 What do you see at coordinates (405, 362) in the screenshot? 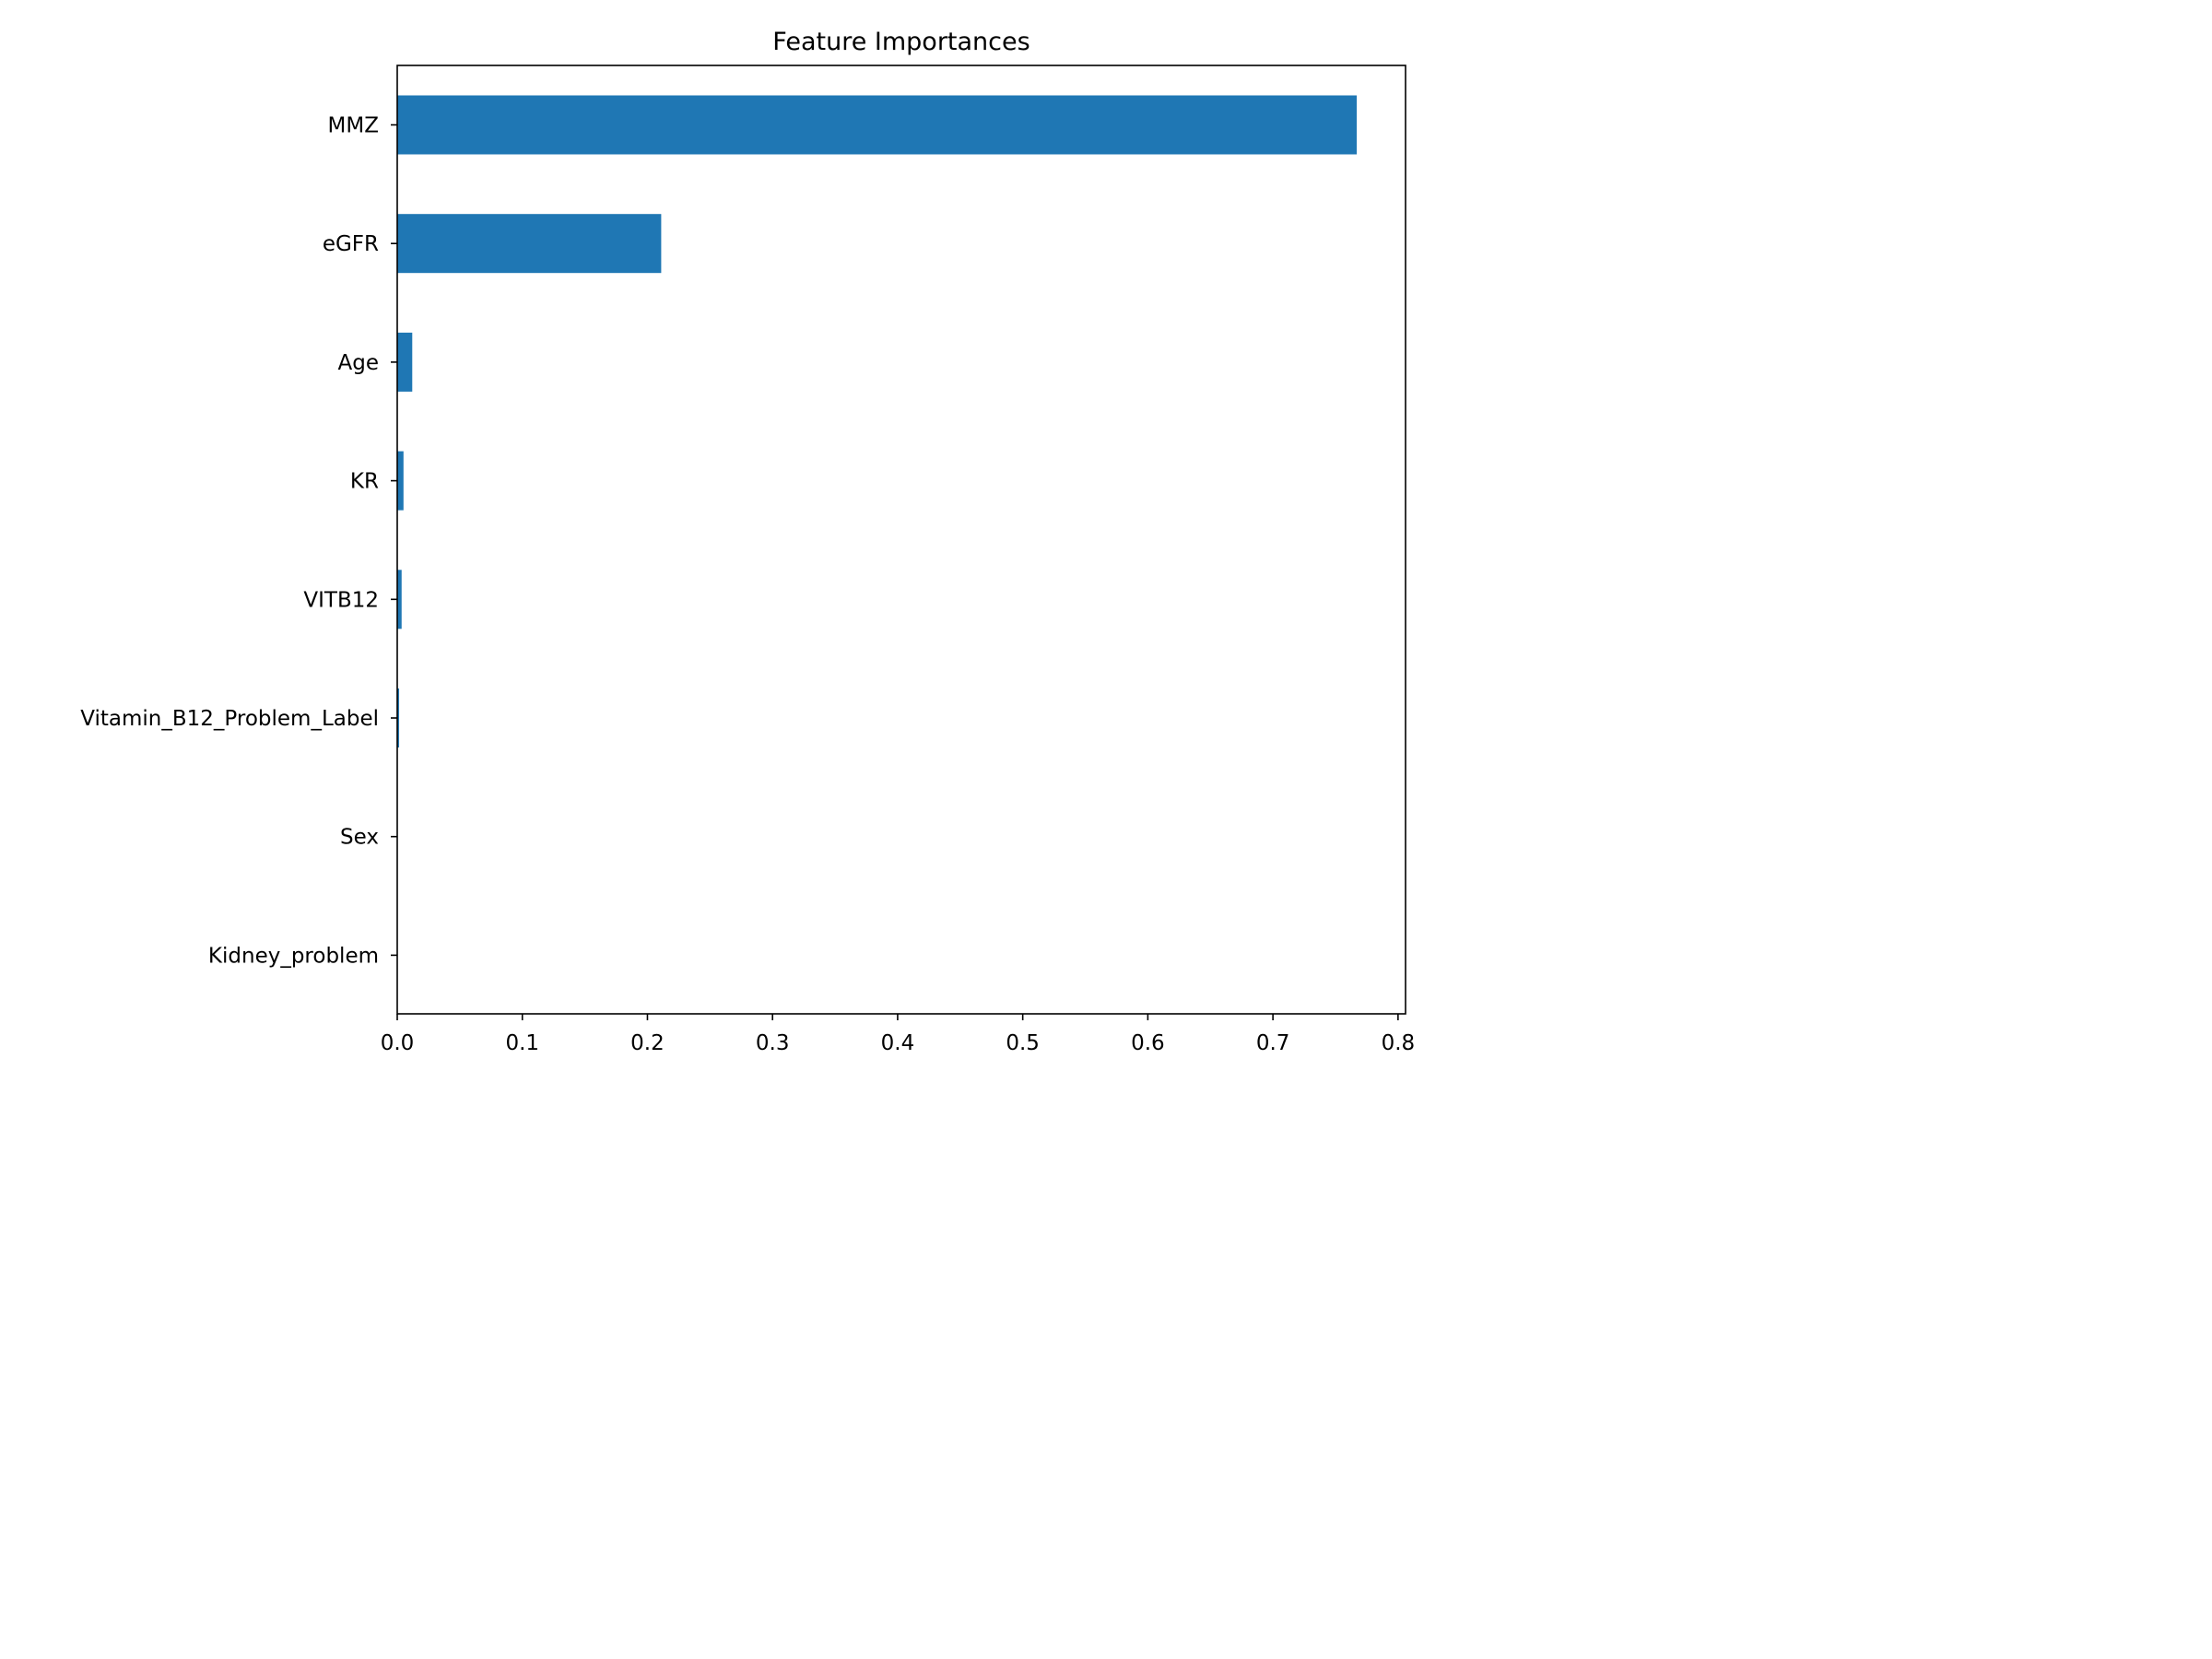
I see `bar-Age` at bounding box center [405, 362].